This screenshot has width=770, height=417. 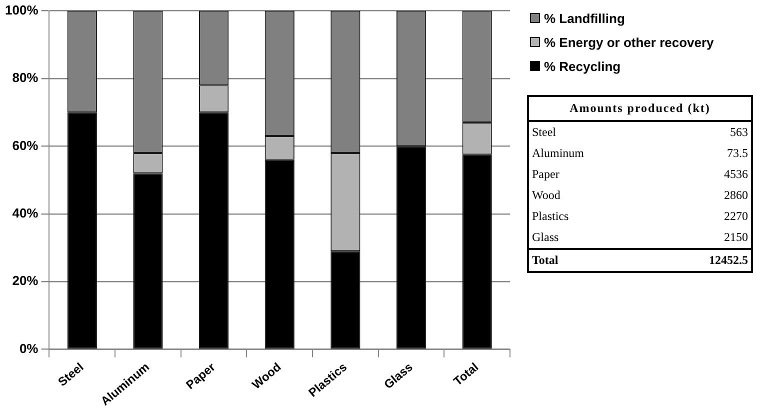 I want to click on category-label: Aluminum, so click(x=558, y=153).